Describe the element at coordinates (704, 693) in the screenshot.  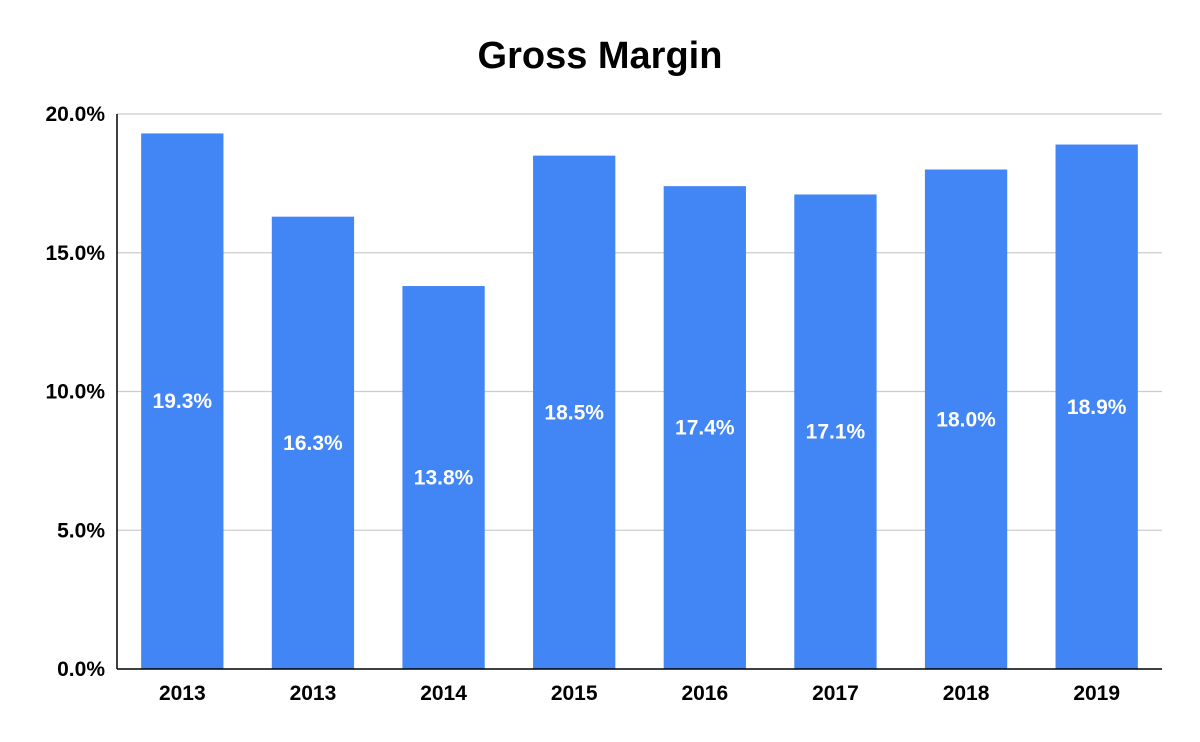
I see `x-tick-label: 2016` at that location.